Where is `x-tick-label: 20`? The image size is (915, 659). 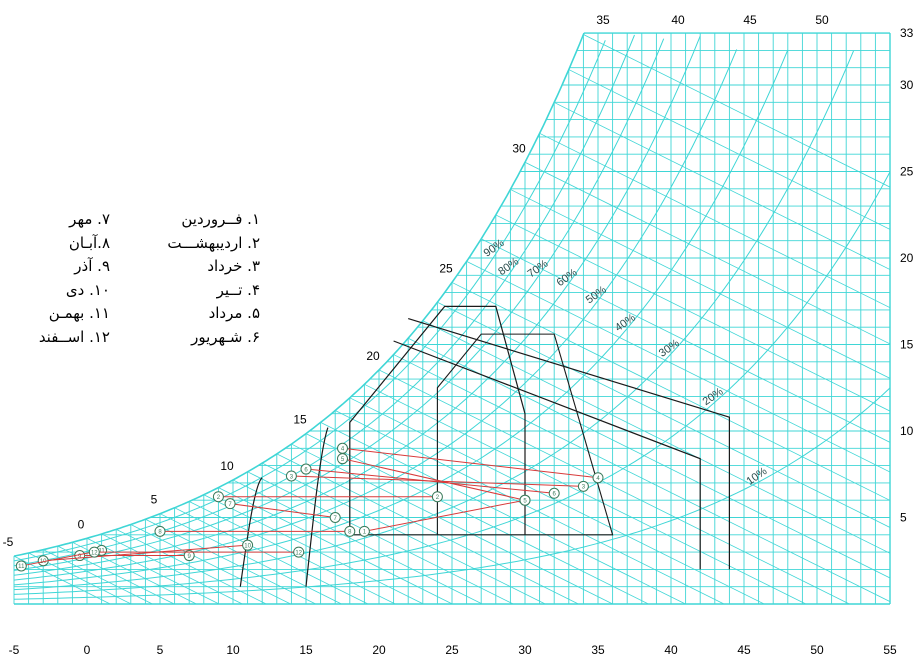
x-tick-label: 20 is located at coordinates (379, 650).